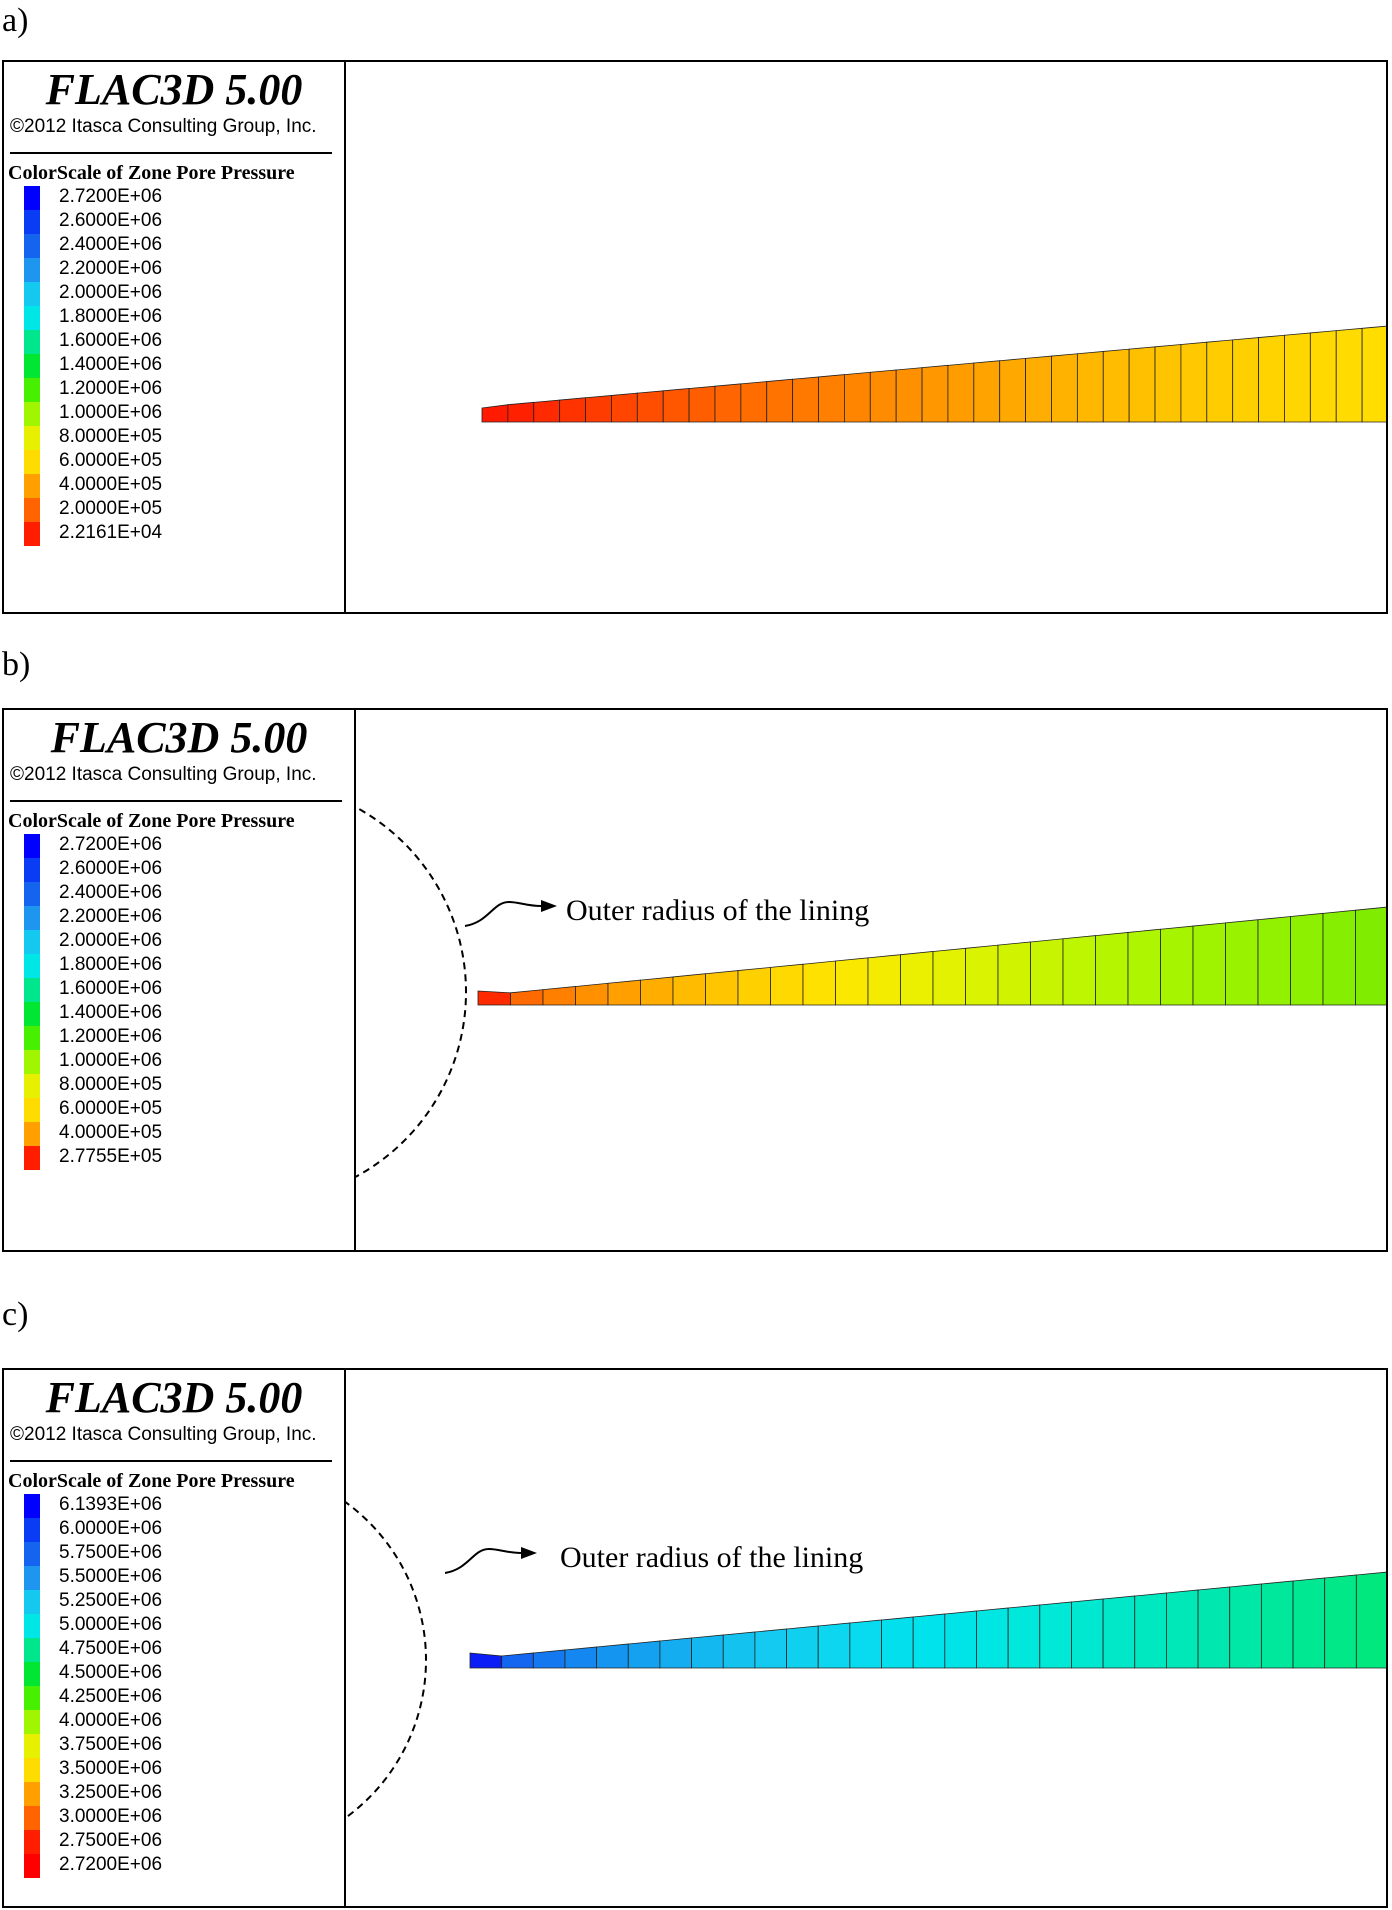  What do you see at coordinates (111, 1576) in the screenshot?
I see `scale-tick-label: 5.5000E+06` at bounding box center [111, 1576].